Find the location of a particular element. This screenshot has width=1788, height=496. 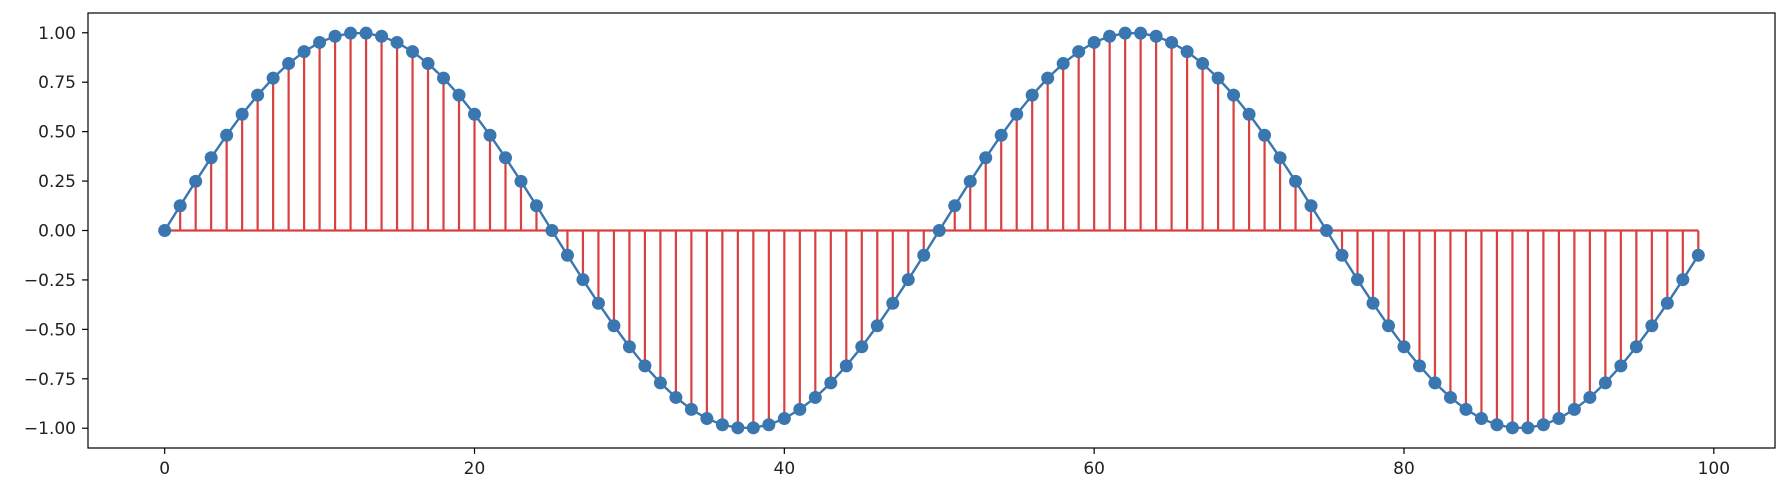

x-tick-label: 80 is located at coordinates (1404, 469).